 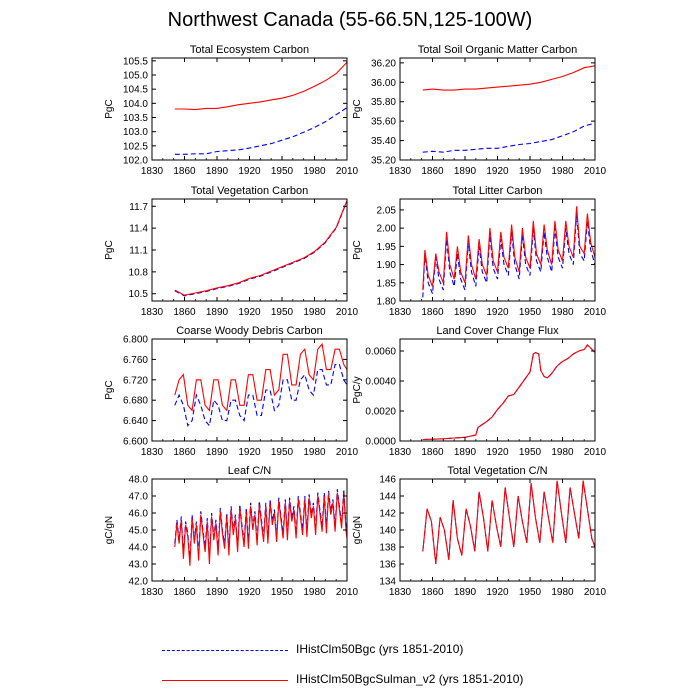 I want to click on legend-label-sulman: IHistClm50BgcSulman_v2 (yrs 1851-2010), so click(x=410, y=679).